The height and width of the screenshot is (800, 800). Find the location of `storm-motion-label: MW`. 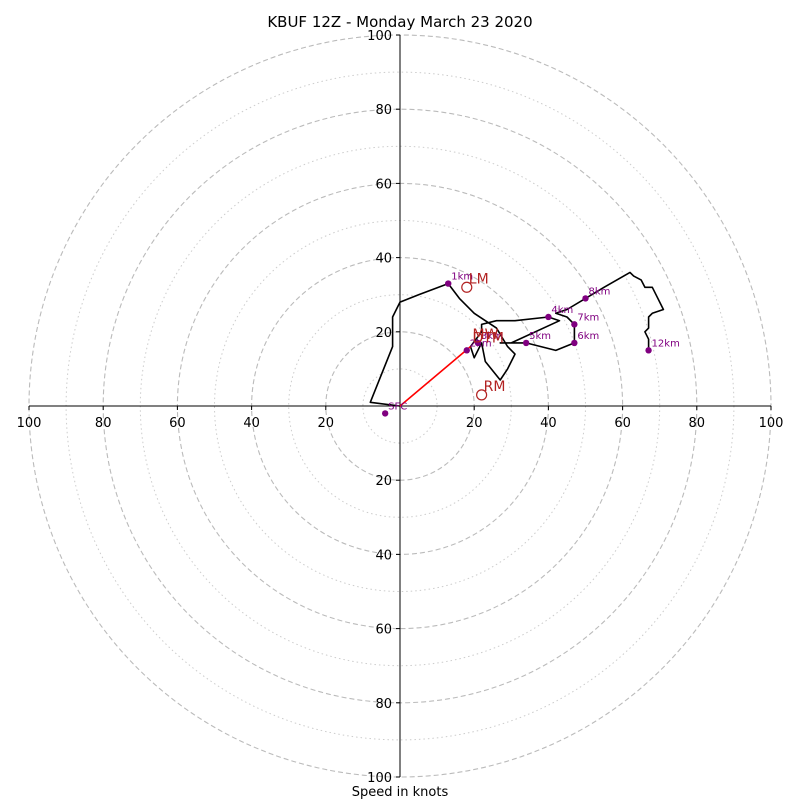

storm-motion-label: MW is located at coordinates (485, 335).